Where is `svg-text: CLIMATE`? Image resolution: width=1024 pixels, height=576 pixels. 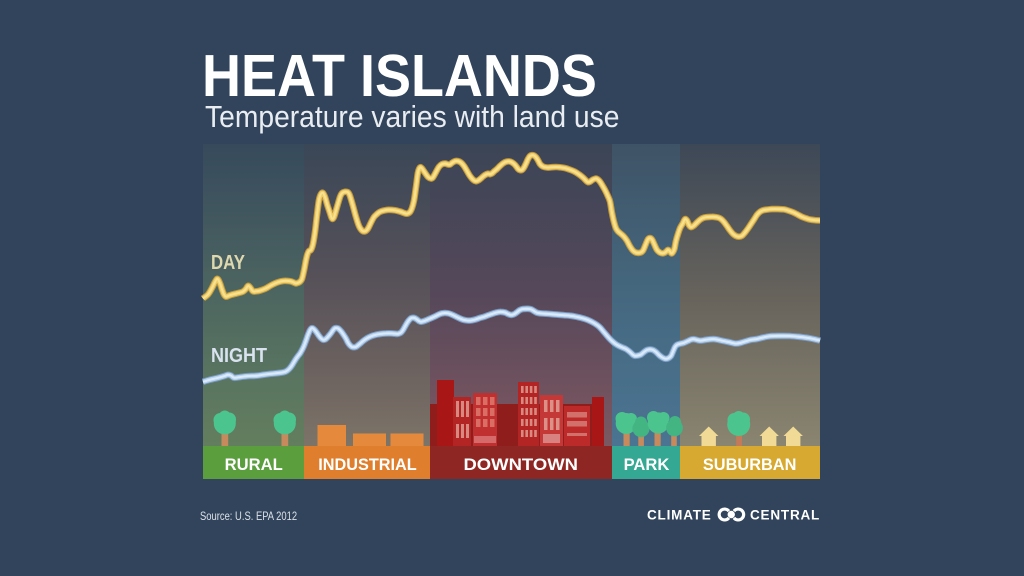
svg-text: CLIMATE is located at coordinates (679, 515).